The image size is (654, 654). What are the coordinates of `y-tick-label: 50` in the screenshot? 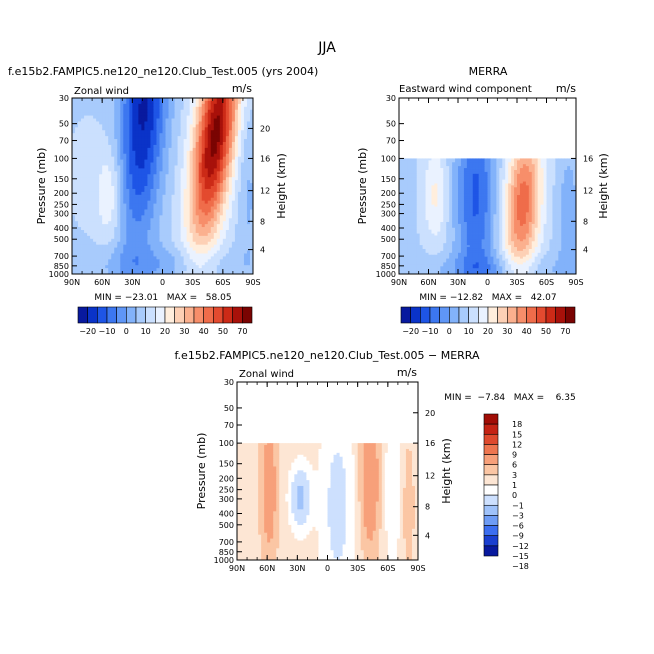 It's located at (64, 124).